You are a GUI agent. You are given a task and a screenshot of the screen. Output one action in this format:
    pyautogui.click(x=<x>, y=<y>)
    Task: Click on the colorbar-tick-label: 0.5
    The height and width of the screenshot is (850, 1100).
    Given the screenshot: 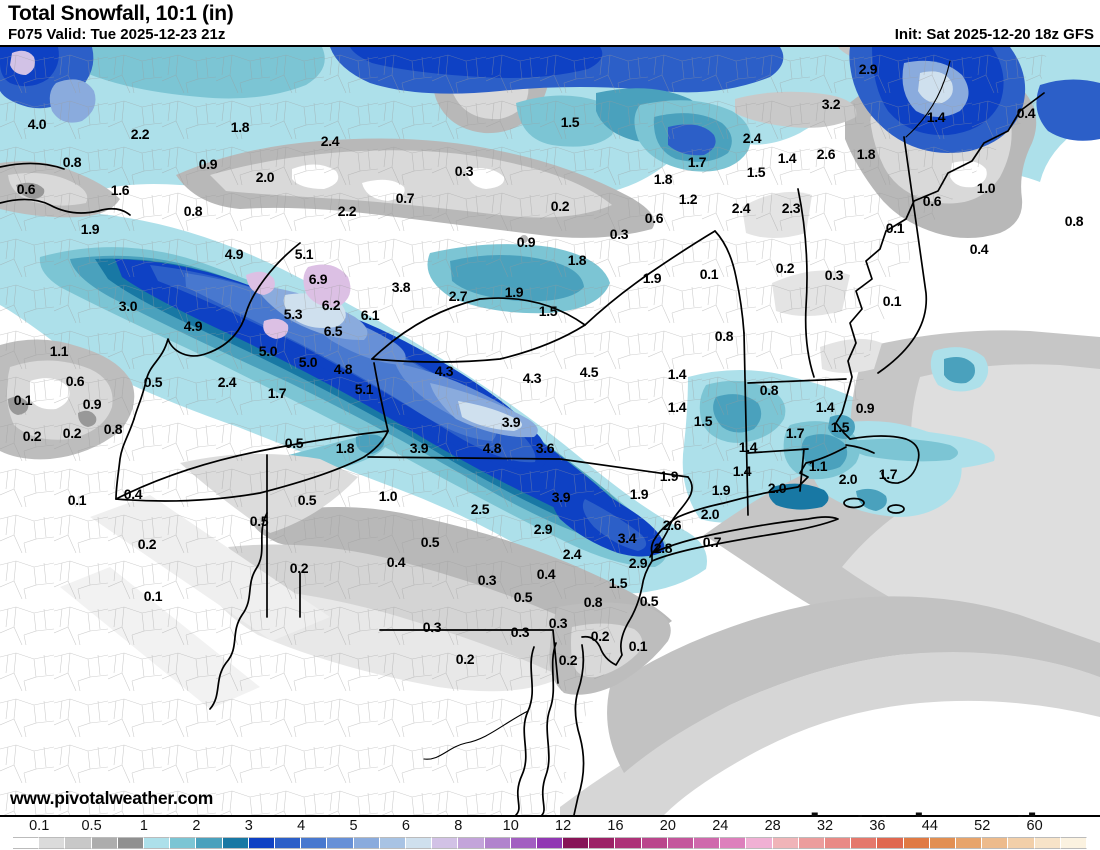 What is the action you would take?
    pyautogui.click(x=91, y=826)
    